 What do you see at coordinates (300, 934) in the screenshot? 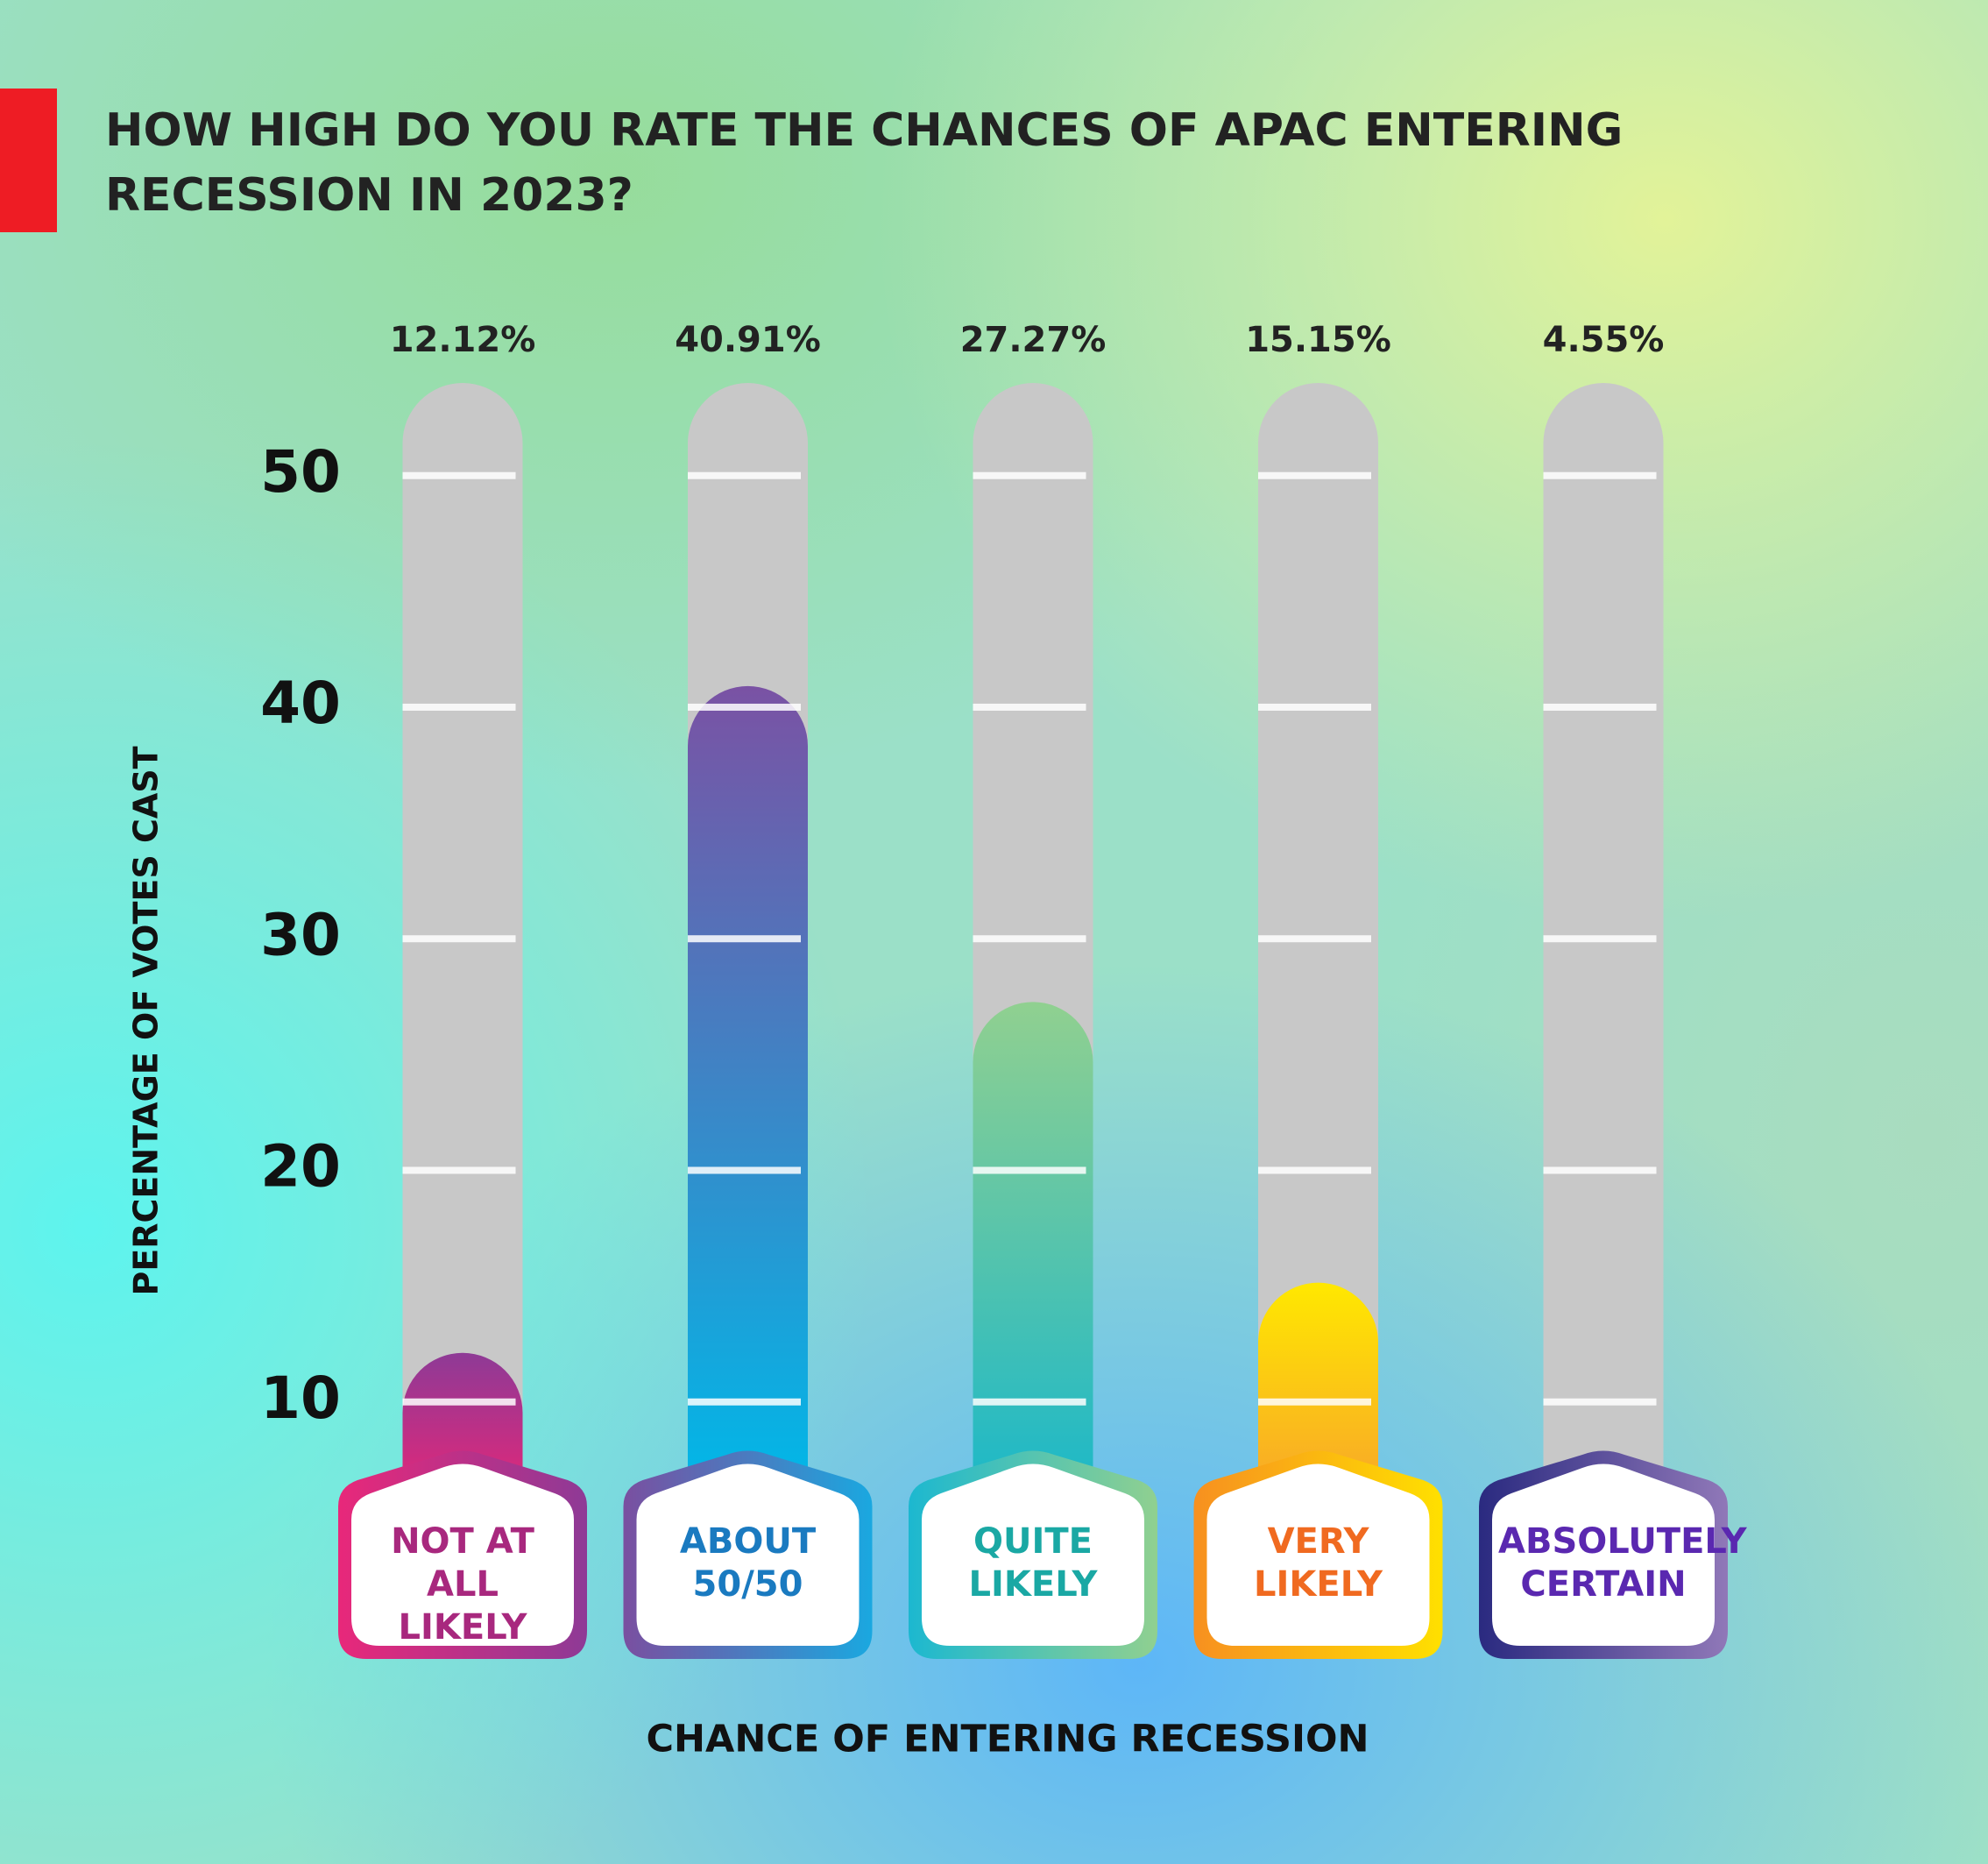
I see `y-tick-label: 30` at bounding box center [300, 934].